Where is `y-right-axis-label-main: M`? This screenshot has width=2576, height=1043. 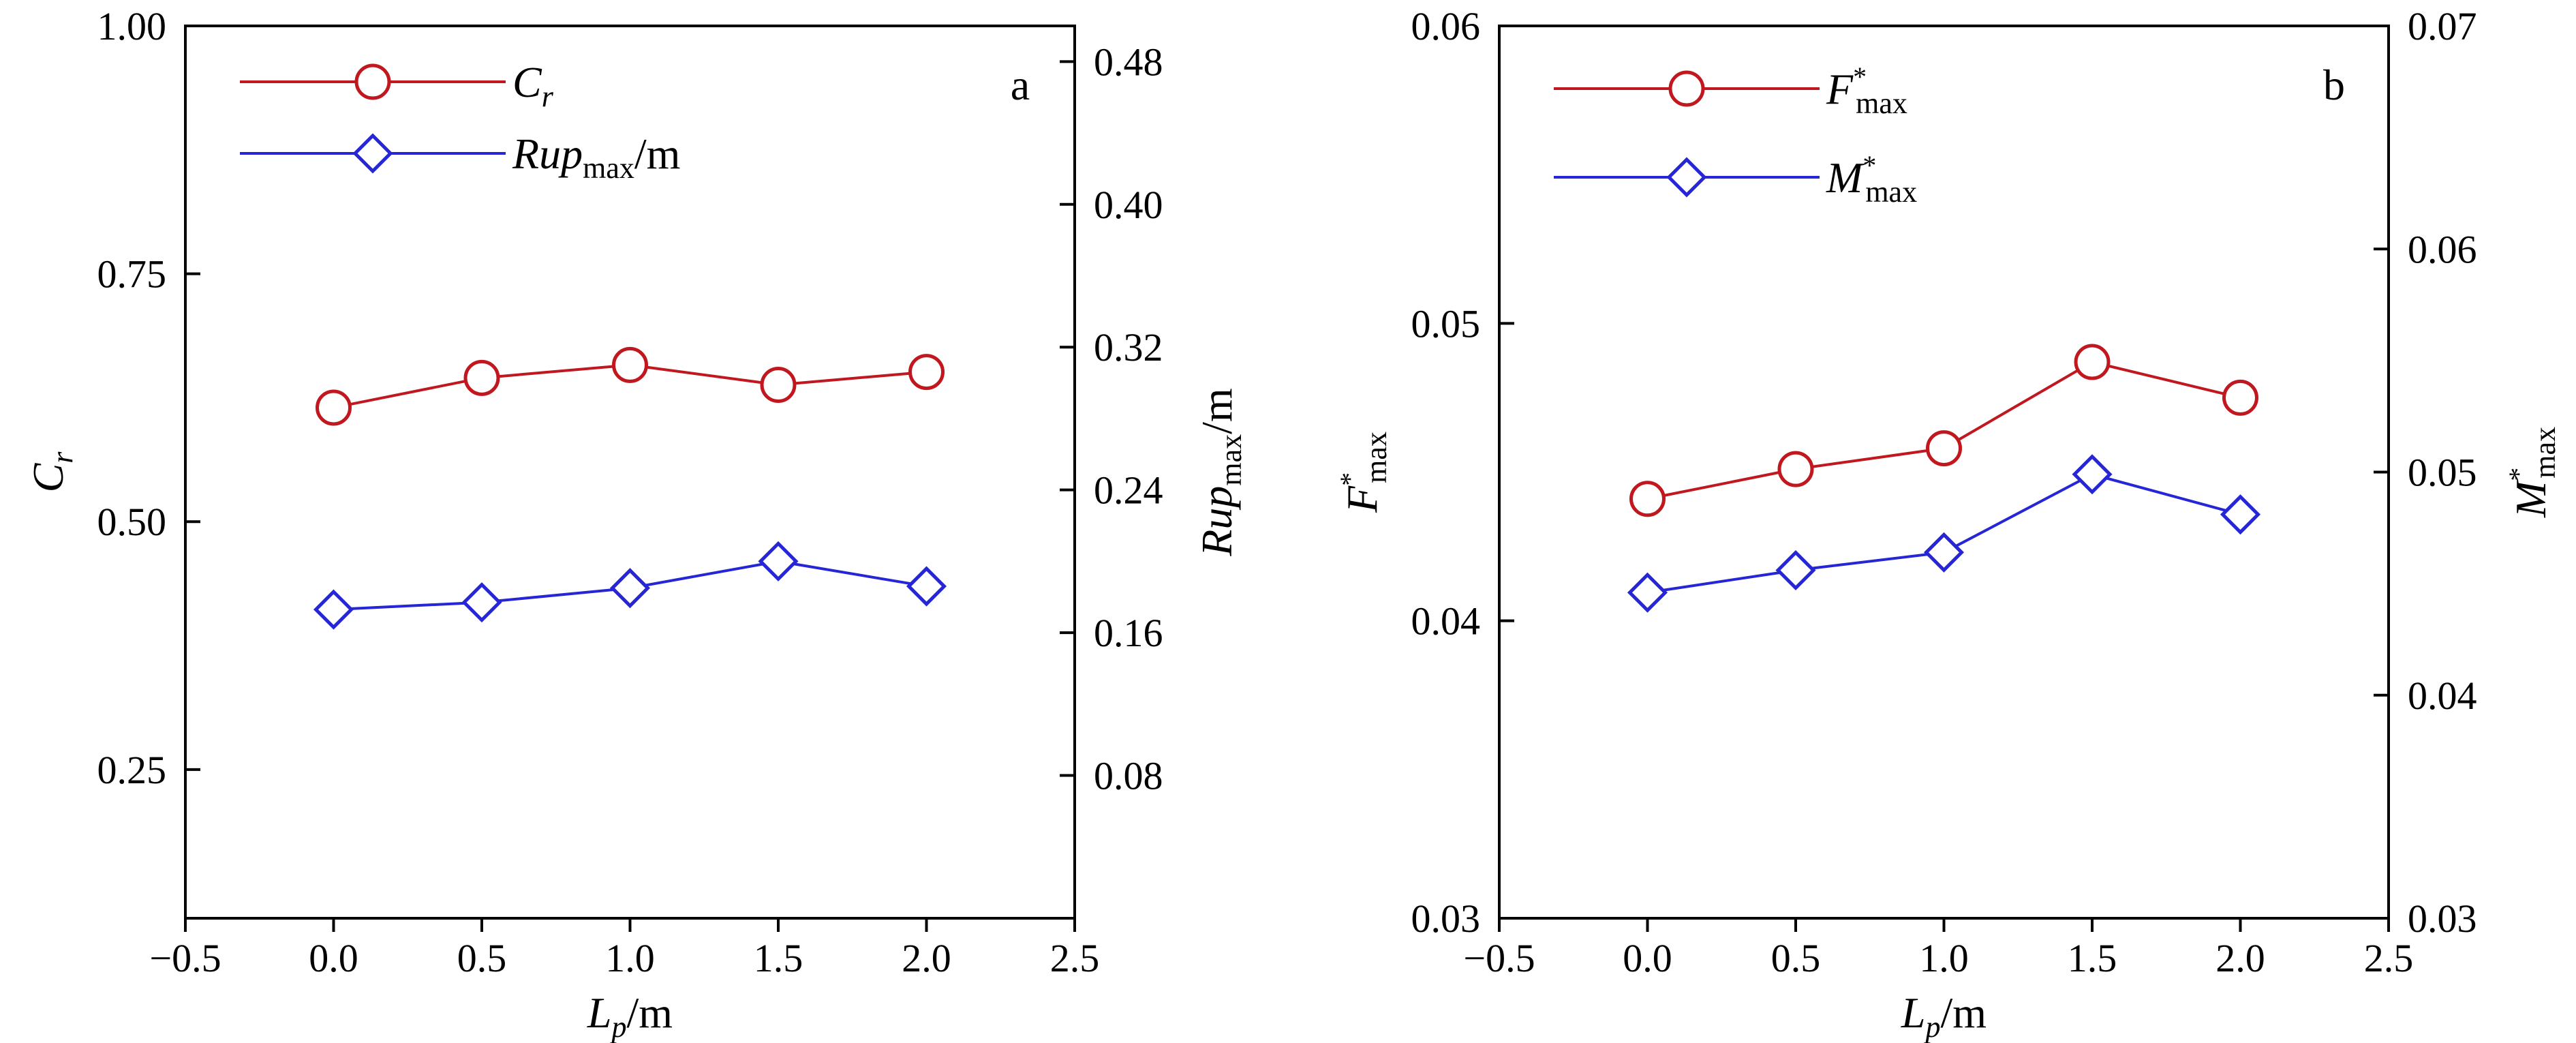
y-right-axis-label-main: M is located at coordinates (2530, 498).